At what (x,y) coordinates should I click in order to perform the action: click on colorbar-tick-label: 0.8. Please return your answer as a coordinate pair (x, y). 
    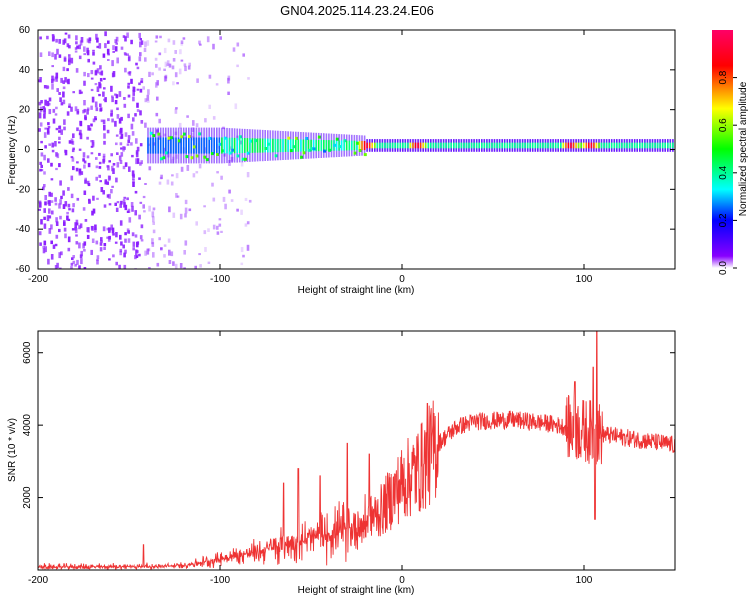
    Looking at the image, I should click on (723, 77).